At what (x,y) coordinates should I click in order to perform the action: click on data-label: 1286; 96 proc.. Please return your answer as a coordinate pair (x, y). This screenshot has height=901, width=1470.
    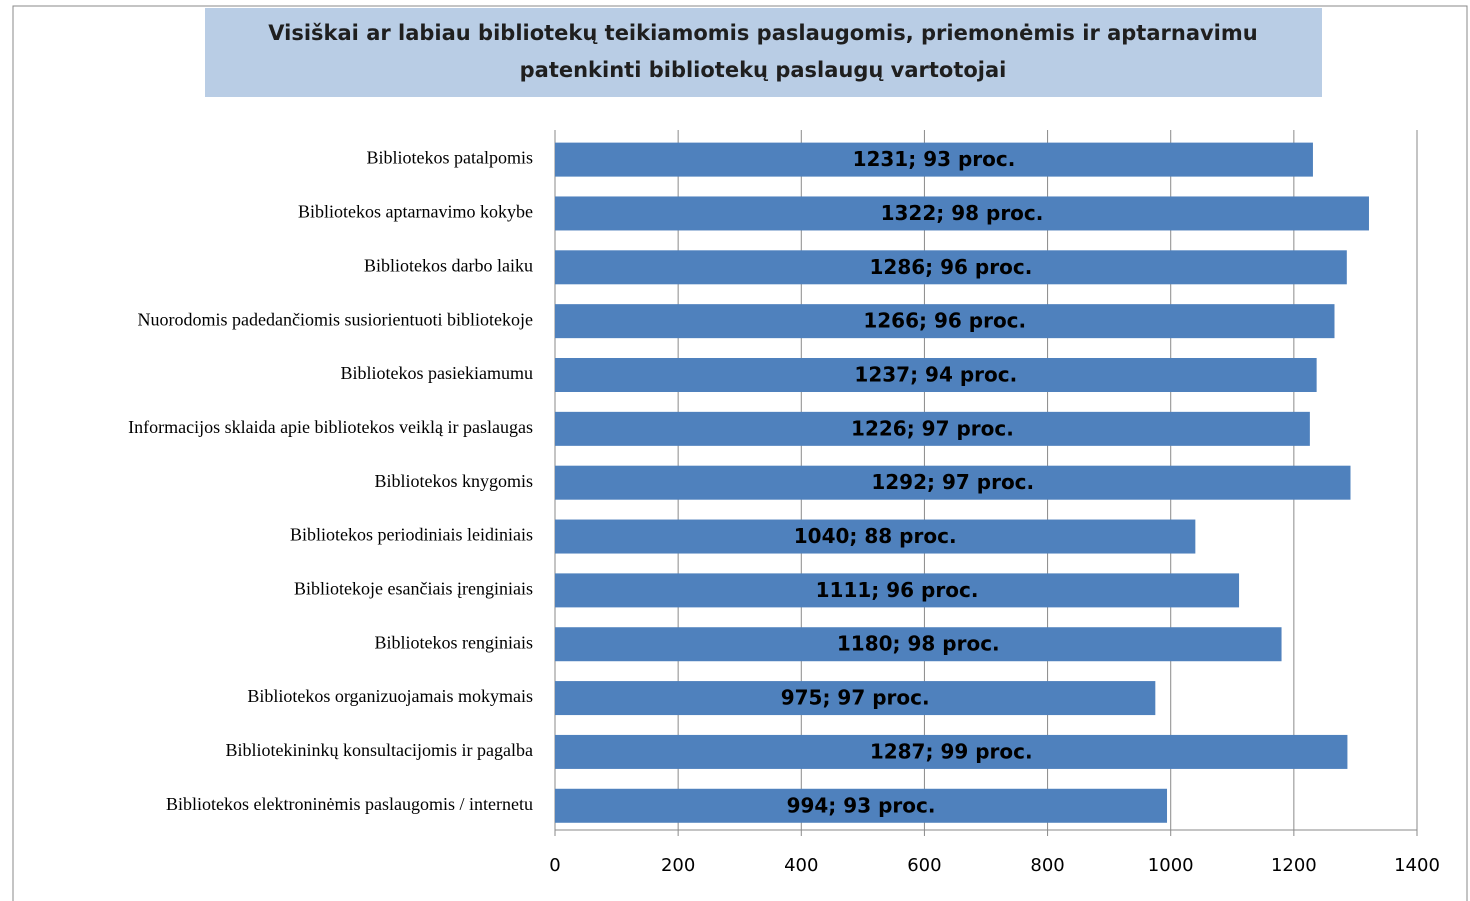
    Looking at the image, I should click on (951, 267).